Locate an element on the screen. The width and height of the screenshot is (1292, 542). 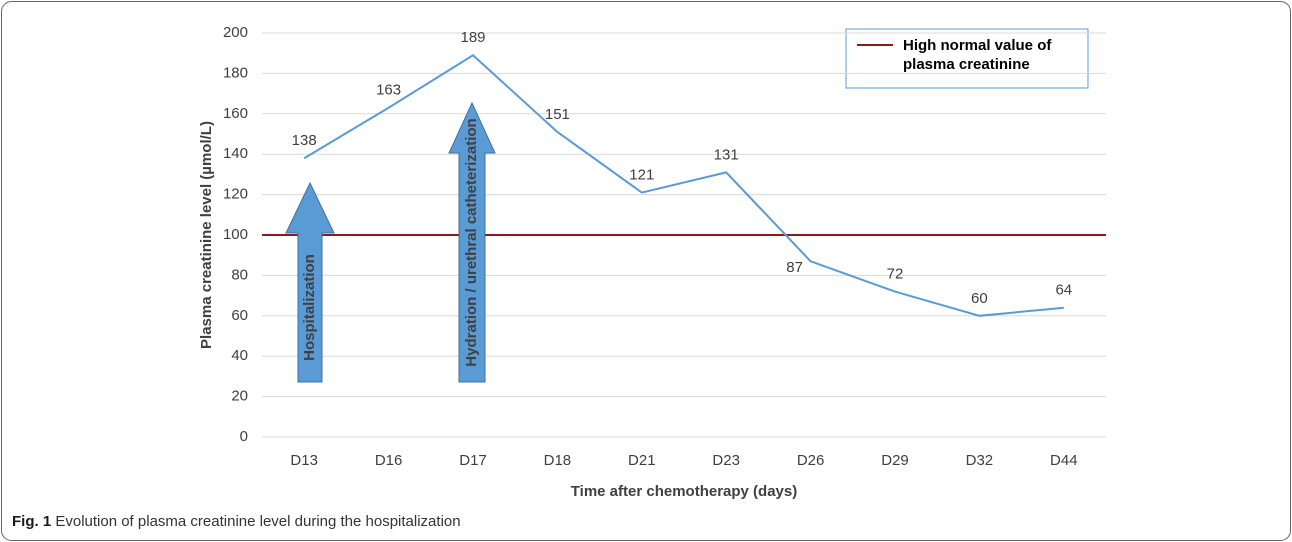
y-tick-label: 40 is located at coordinates (239, 355).